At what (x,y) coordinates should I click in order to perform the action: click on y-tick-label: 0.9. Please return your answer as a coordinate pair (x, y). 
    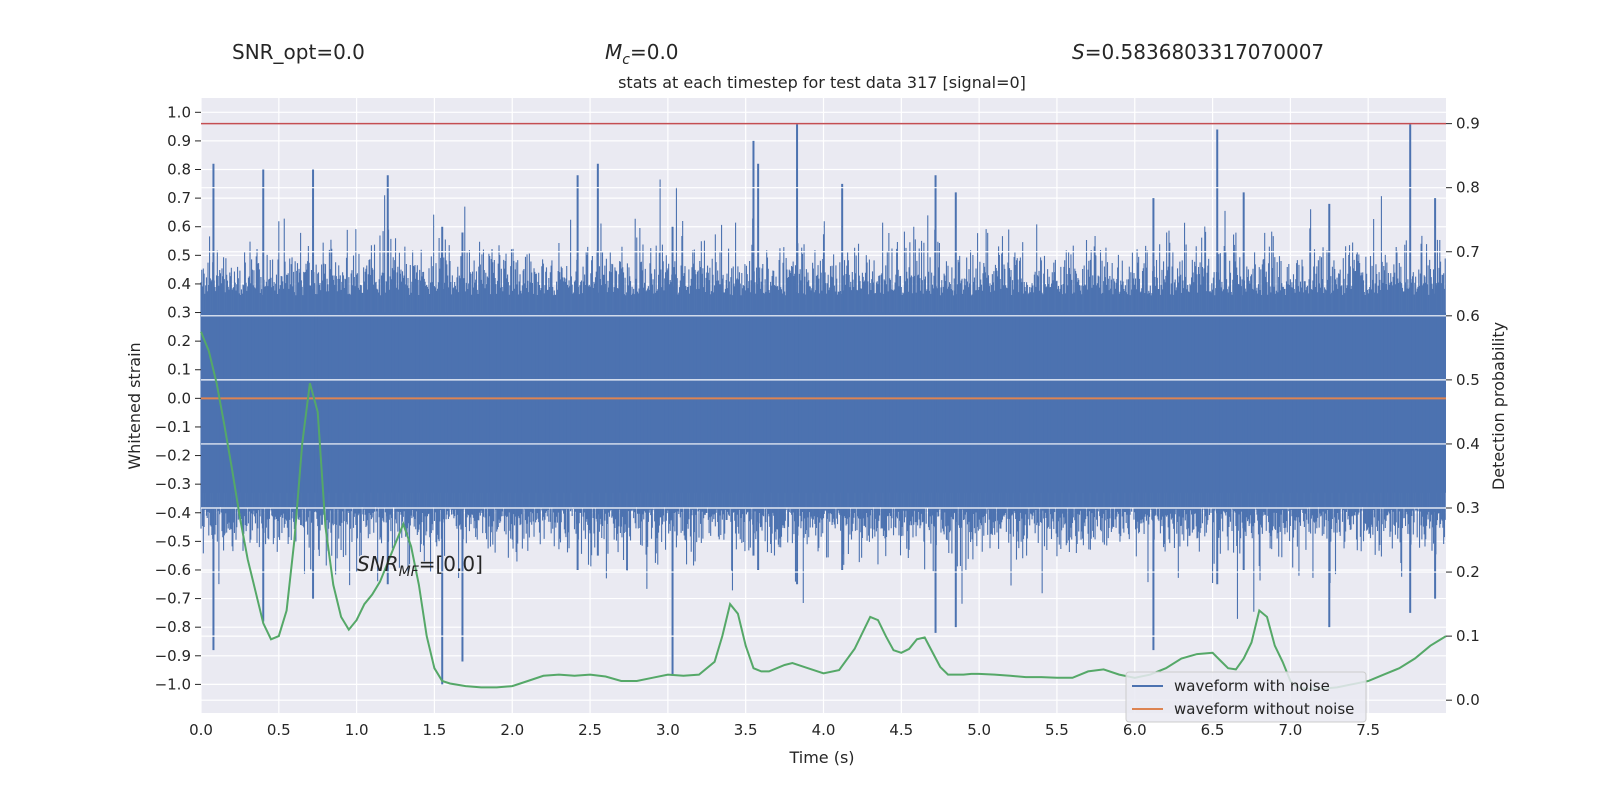
    Looking at the image, I should click on (179, 141).